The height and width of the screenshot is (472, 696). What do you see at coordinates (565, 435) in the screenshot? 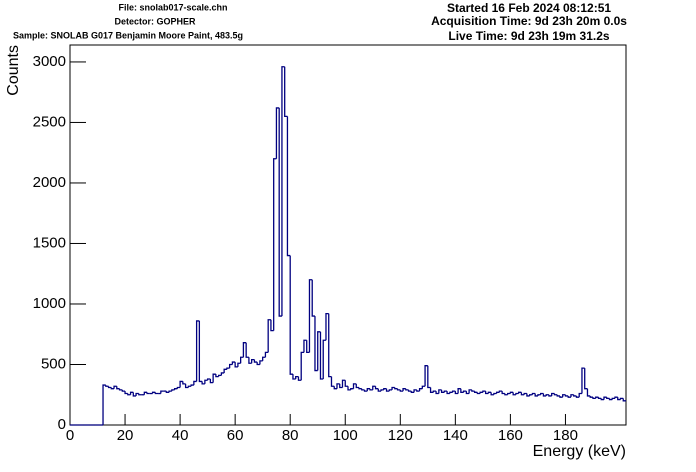
I see `x-tick-label: 180` at bounding box center [565, 435].